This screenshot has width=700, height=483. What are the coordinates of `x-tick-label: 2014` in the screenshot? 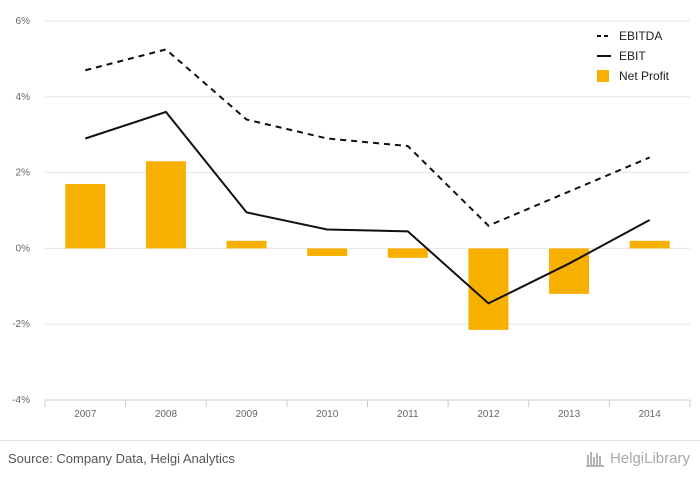 It's located at (650, 414).